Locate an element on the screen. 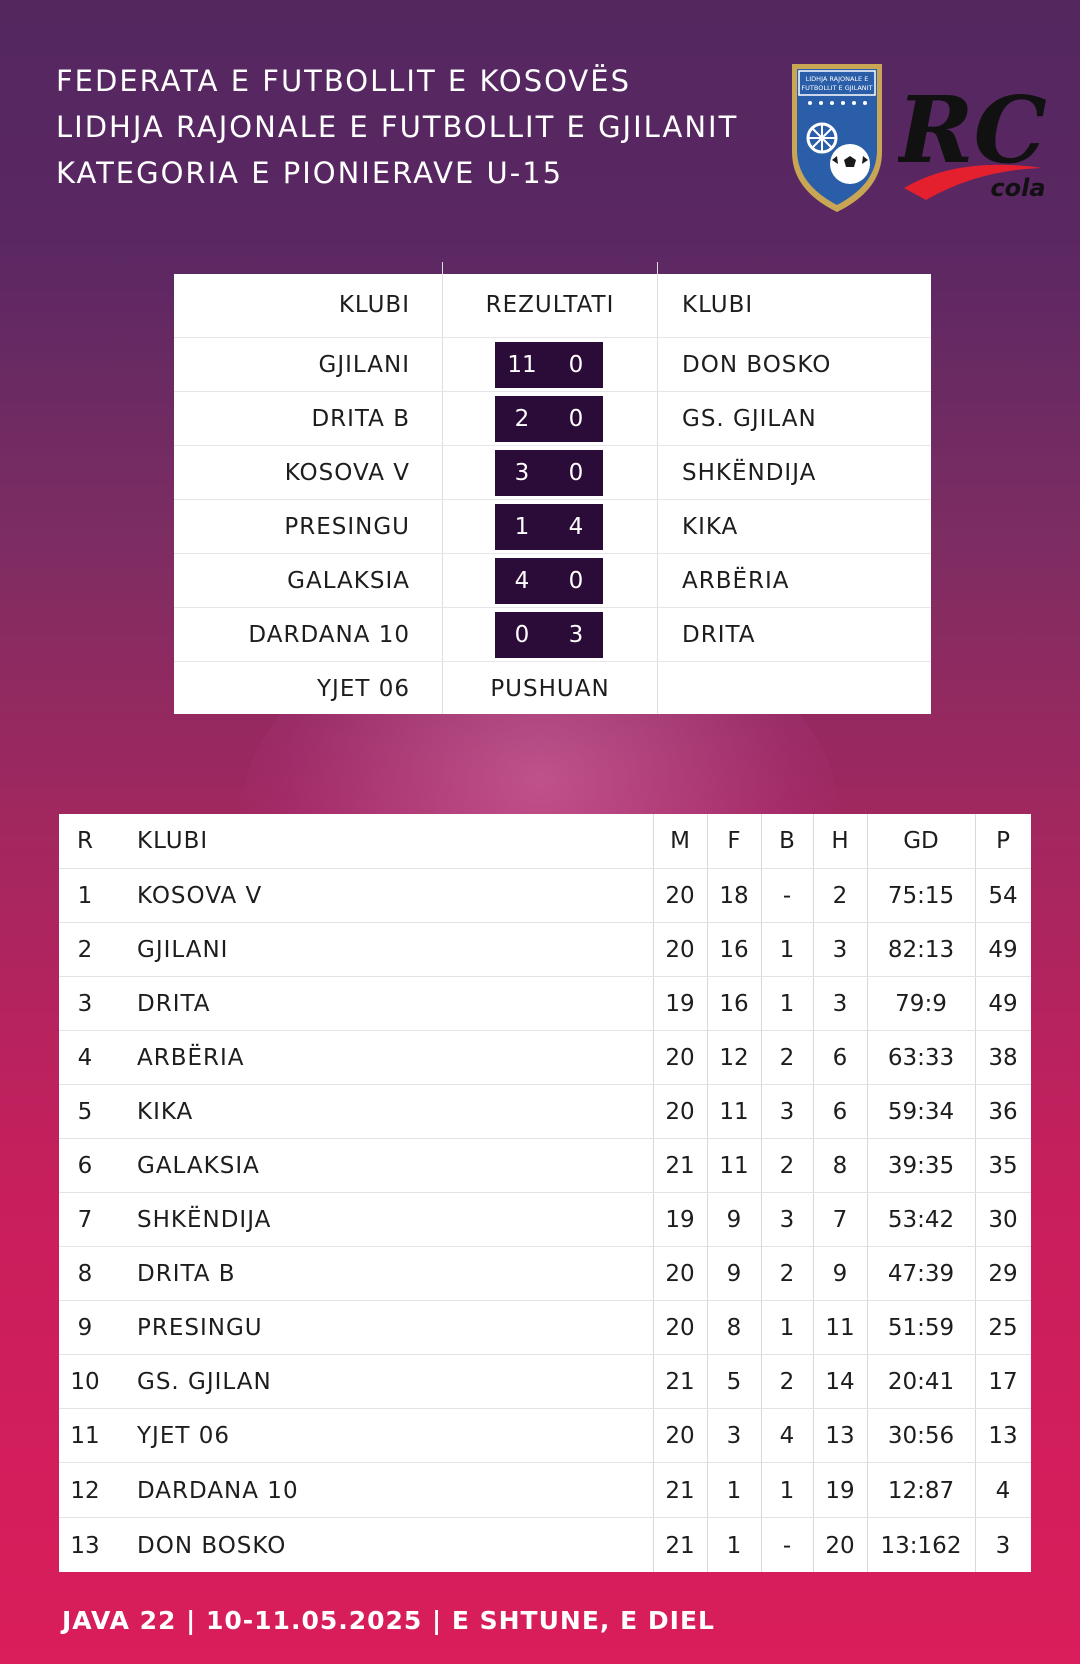  score-header: REZULTATI is located at coordinates (550, 305).